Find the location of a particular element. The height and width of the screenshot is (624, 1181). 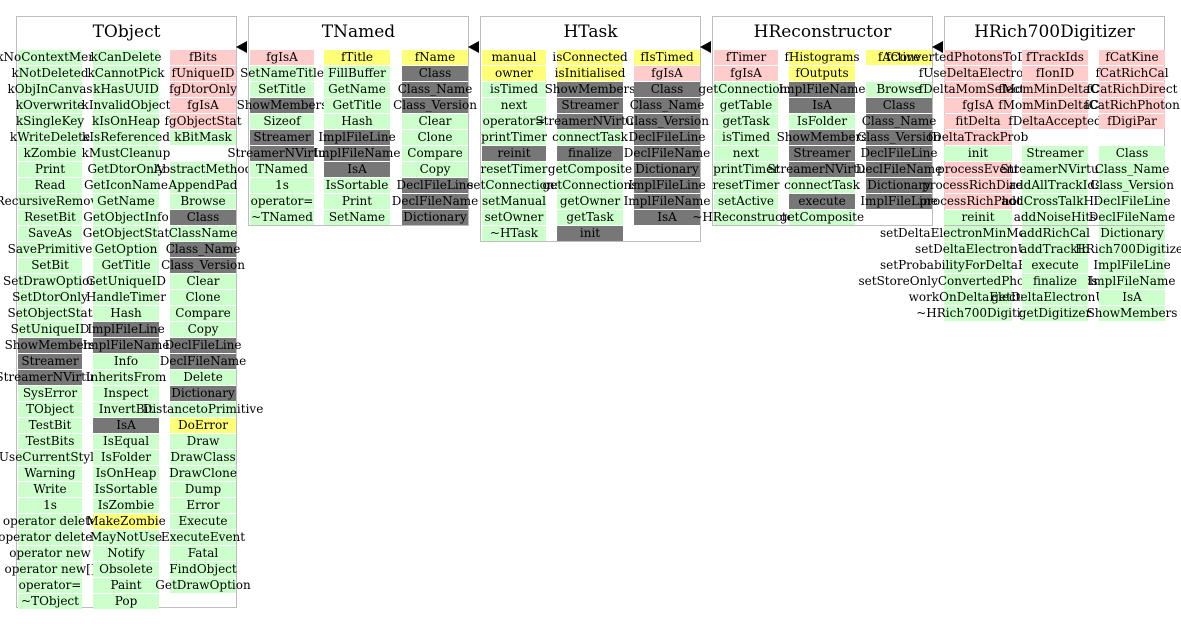

member-label: fActive is located at coordinates (899, 57).